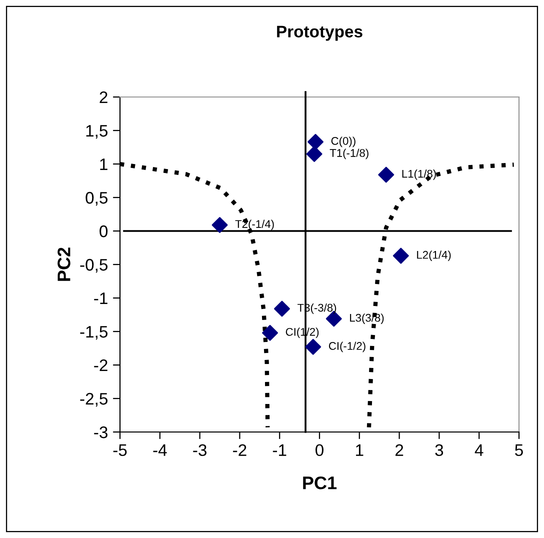 This screenshot has height=538, width=544. I want to click on chart-title: Prototypes, so click(319, 33).